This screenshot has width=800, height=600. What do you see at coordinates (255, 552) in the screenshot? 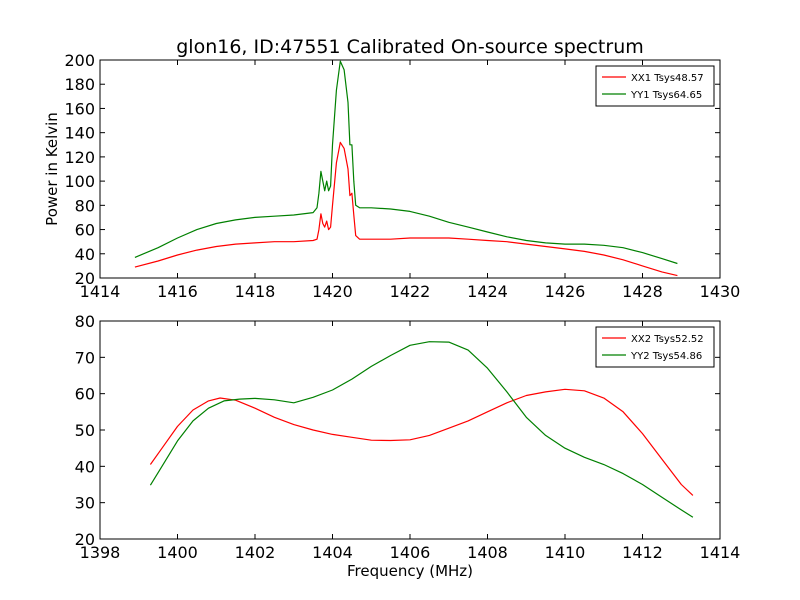
I see `x-tick-label: 1402` at bounding box center [255, 552].